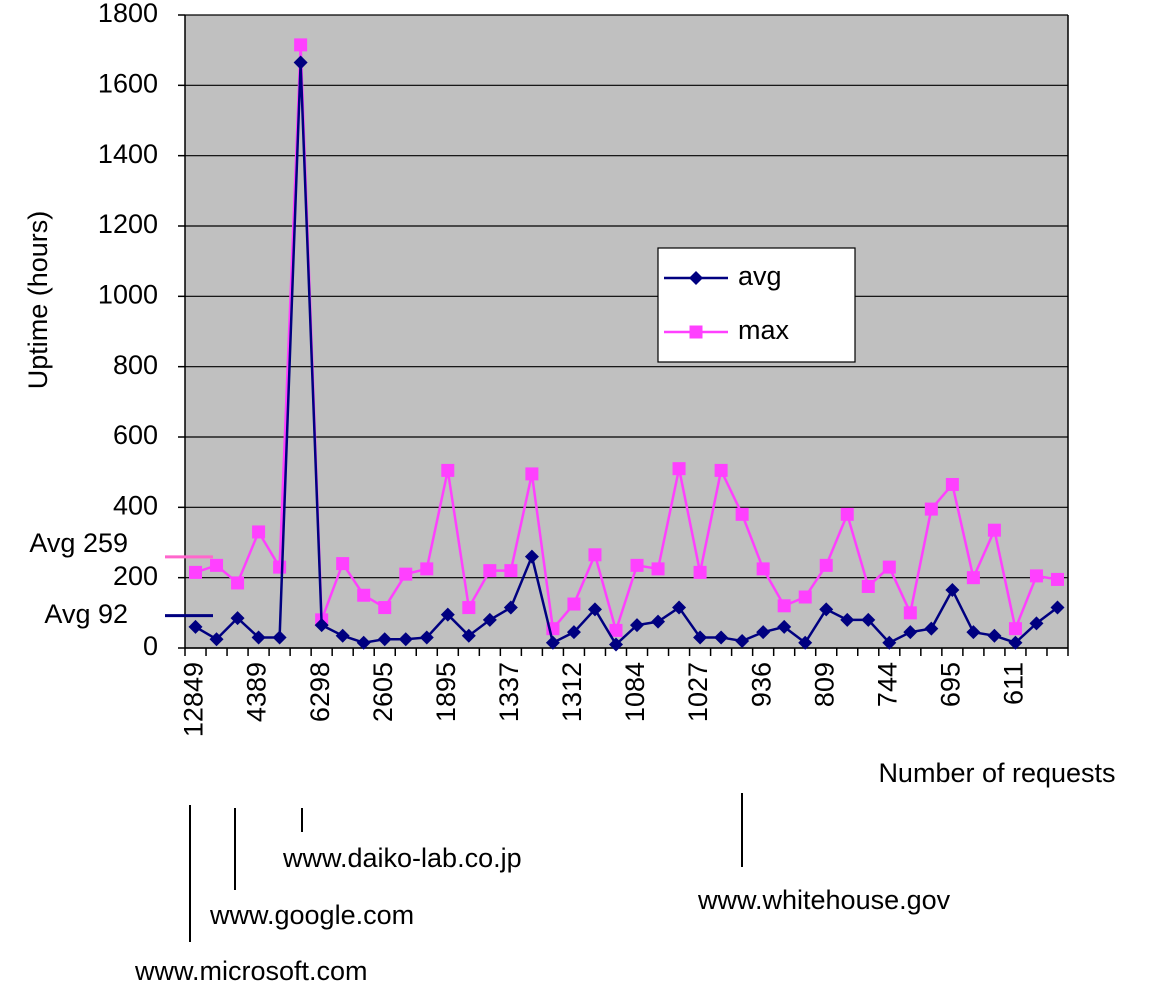  What do you see at coordinates (38, 300) in the screenshot?
I see `y-axis-label: Uptime (hours)` at bounding box center [38, 300].